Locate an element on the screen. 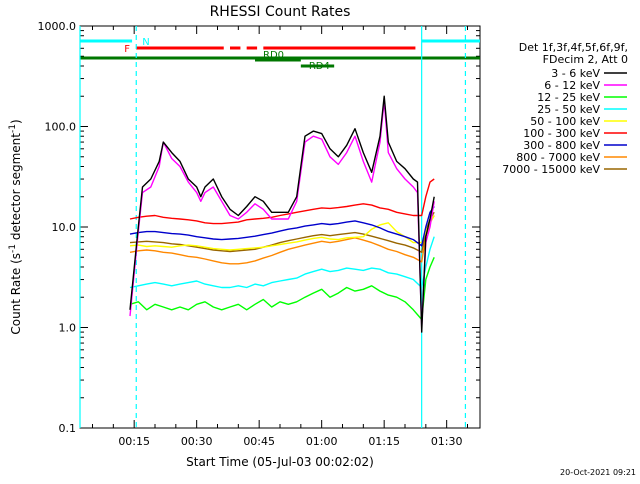  footer-timestamp: 20-Oct-2021 09:21 is located at coordinates (598, 472).